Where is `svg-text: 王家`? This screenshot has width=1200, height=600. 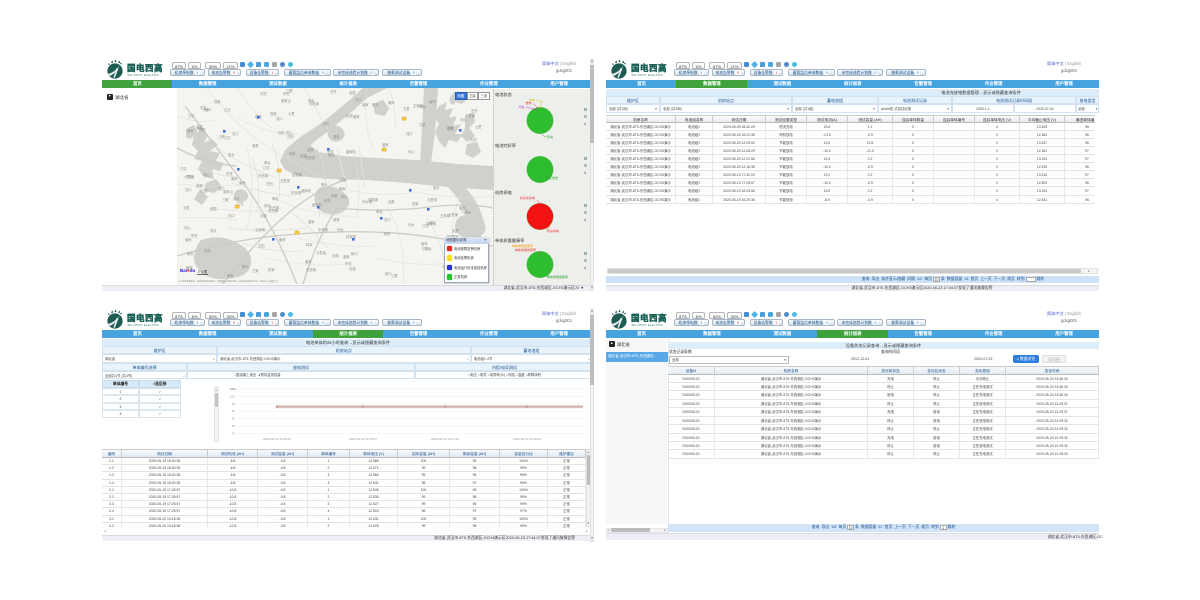
svg-text: 王家 is located at coordinates (255, 270).